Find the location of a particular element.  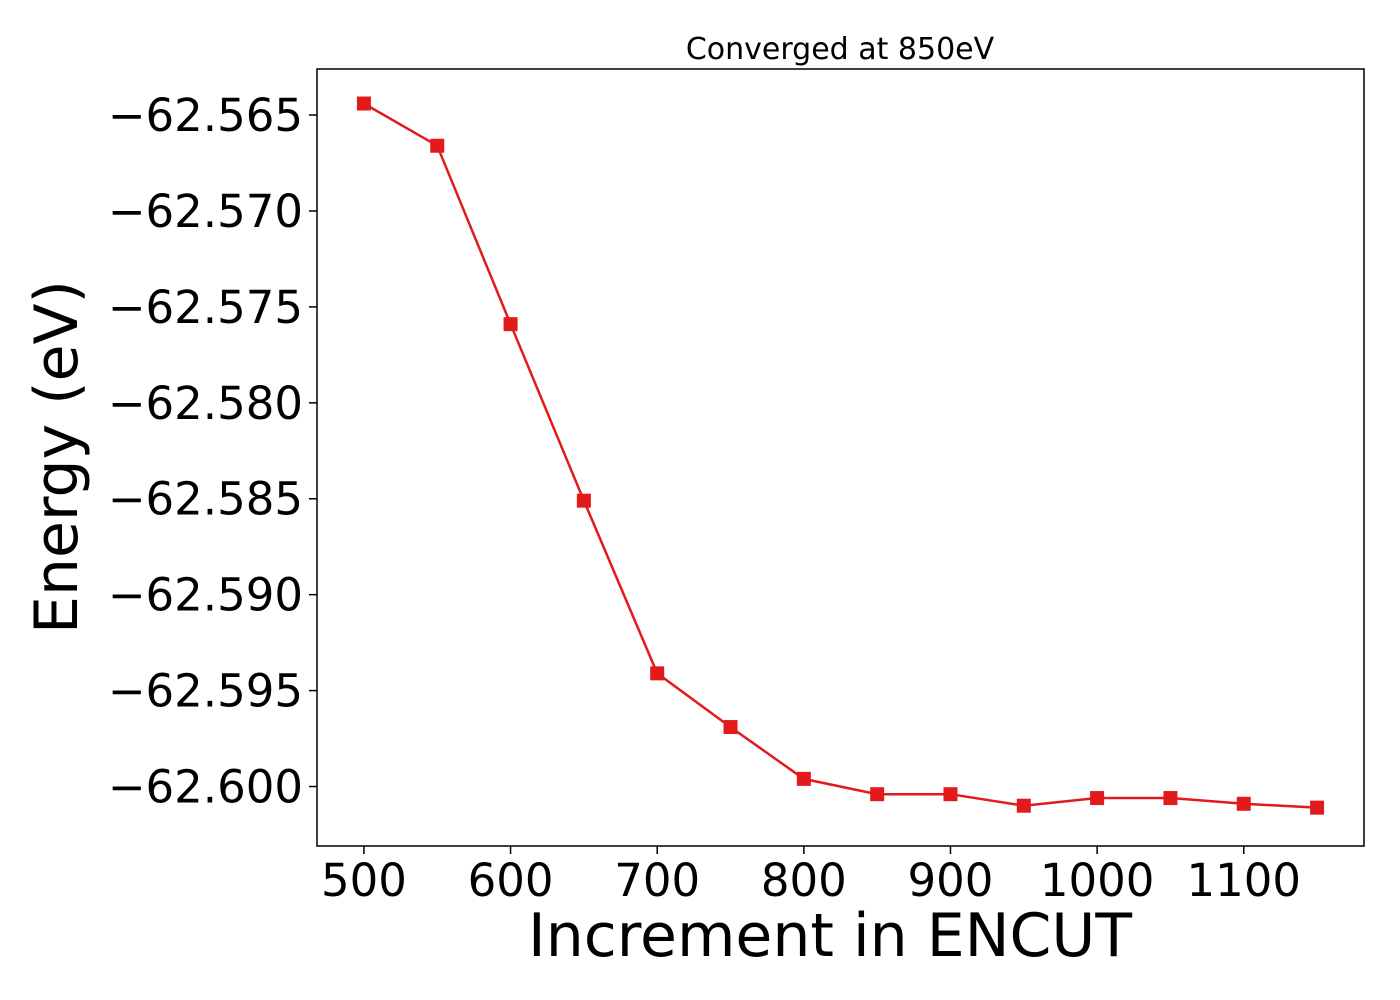

x-tick-label: 500 is located at coordinates (364, 880).